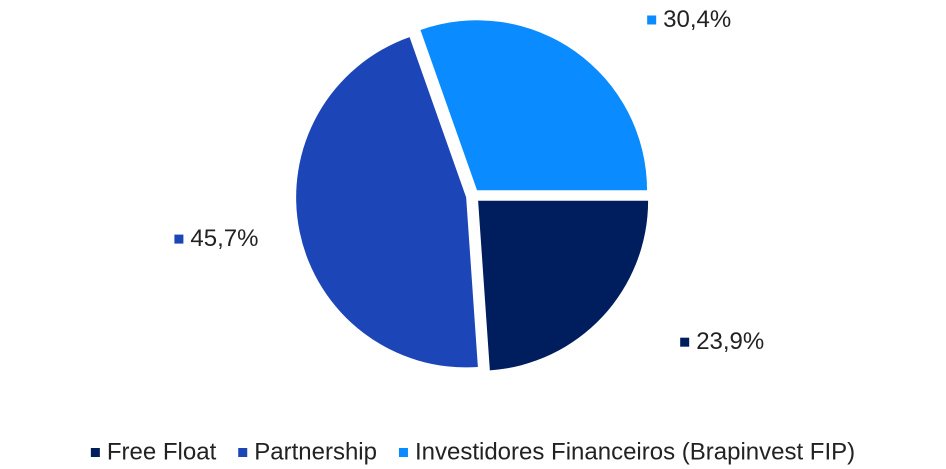 Image resolution: width=946 pixels, height=469 pixels. I want to click on legend-item: Partnership, so click(307, 451).